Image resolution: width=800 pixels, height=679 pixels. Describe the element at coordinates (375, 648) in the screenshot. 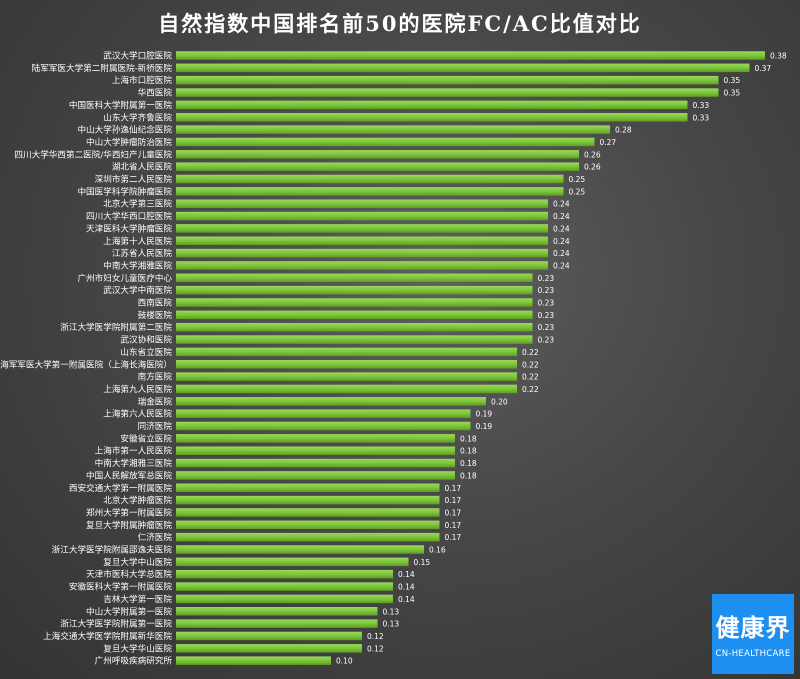

I see `value-label: 0.12` at that location.